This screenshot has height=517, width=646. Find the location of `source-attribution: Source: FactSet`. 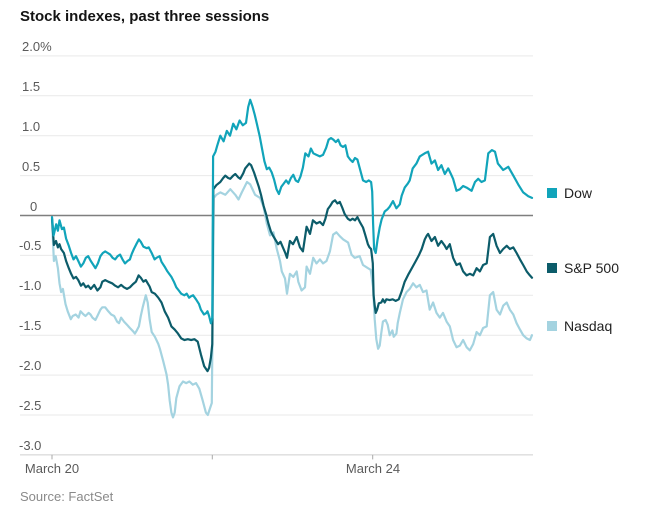

source-attribution: Source: FactSet is located at coordinates (67, 496).